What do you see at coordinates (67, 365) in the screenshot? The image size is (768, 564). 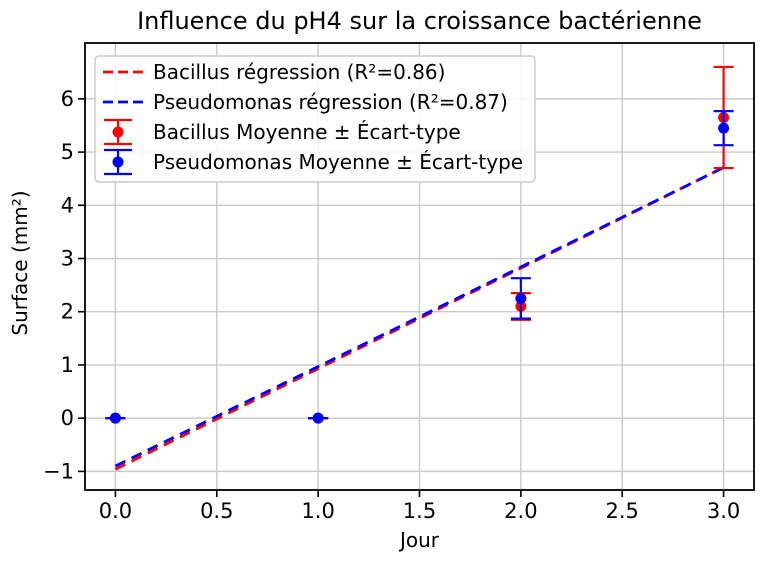 I see `y-tick-label: 1` at bounding box center [67, 365].